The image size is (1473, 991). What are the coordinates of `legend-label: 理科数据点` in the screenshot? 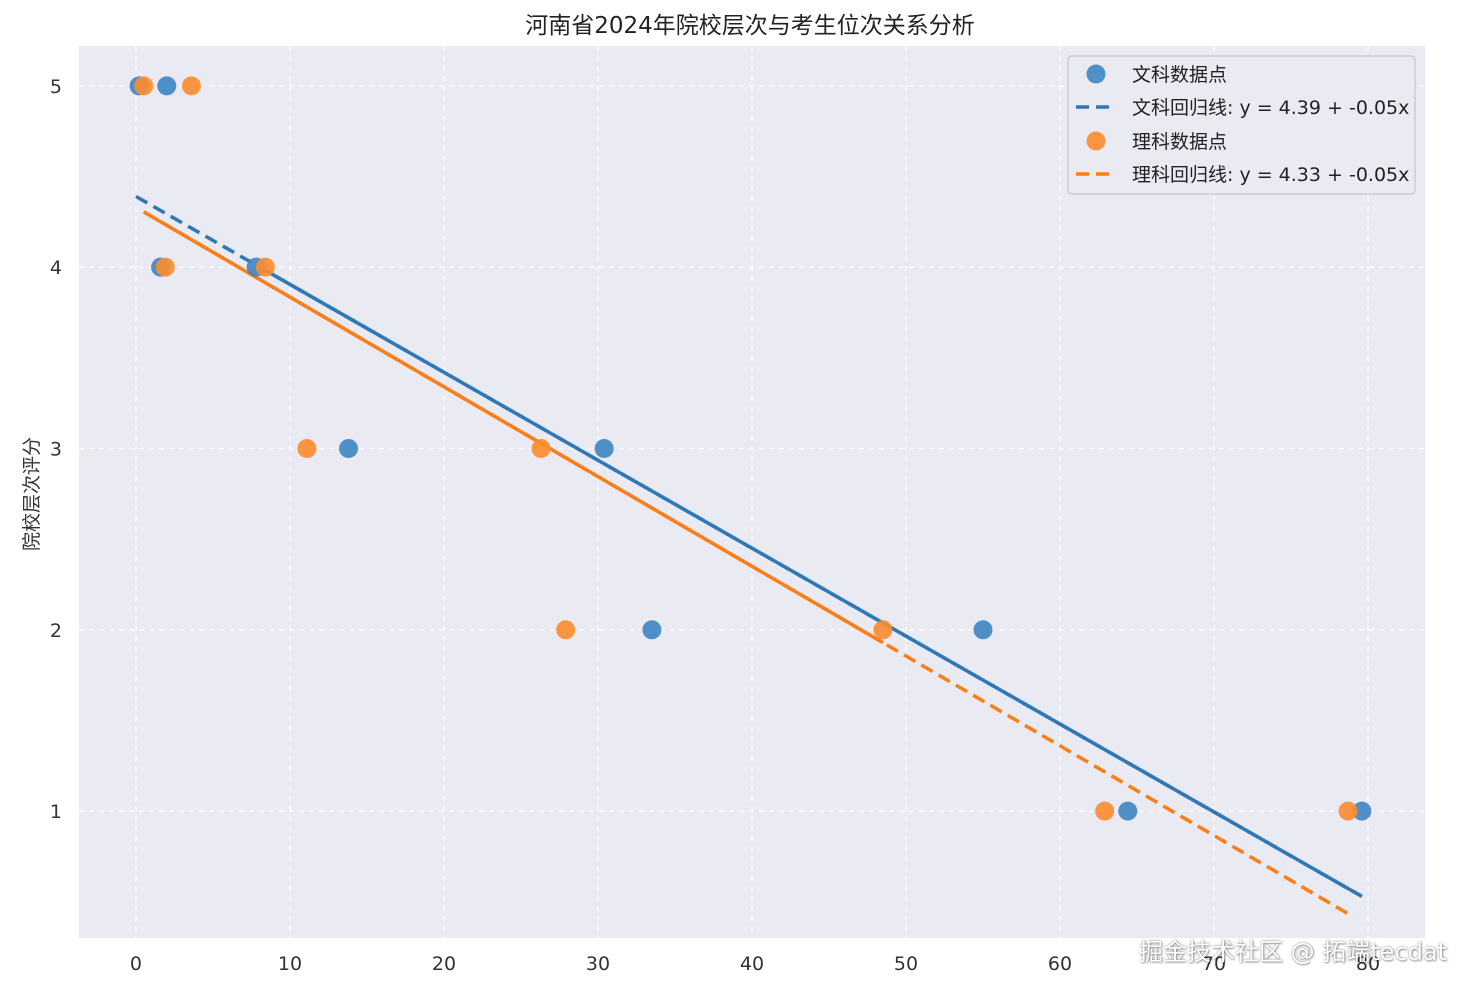 It's located at (1179, 142).